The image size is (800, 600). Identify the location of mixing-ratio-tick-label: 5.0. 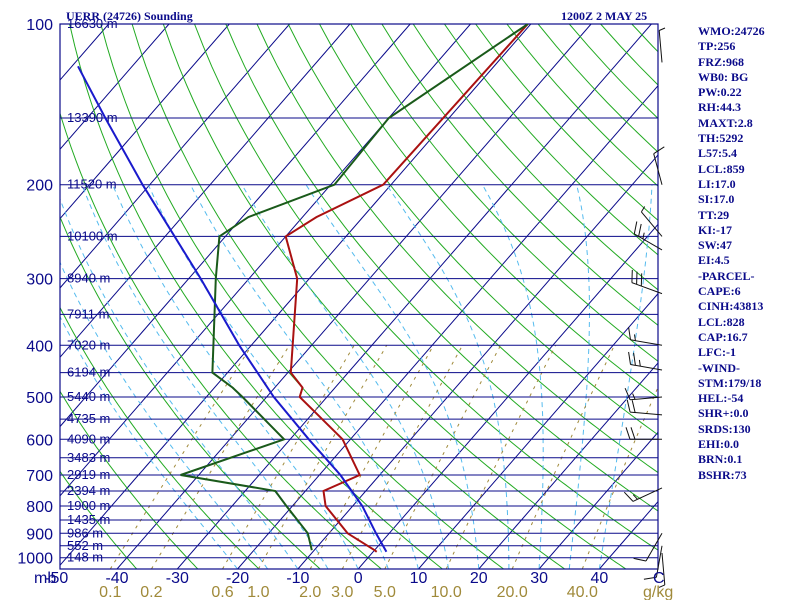
(385, 592).